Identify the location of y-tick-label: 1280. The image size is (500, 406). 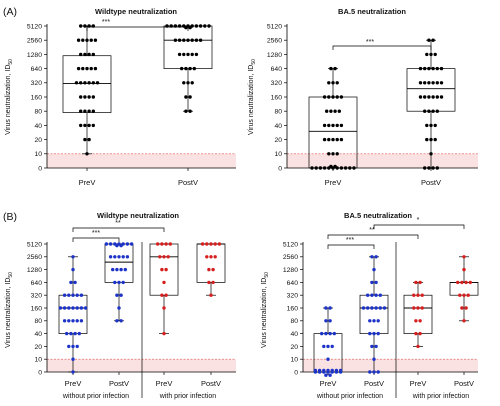
(34, 270).